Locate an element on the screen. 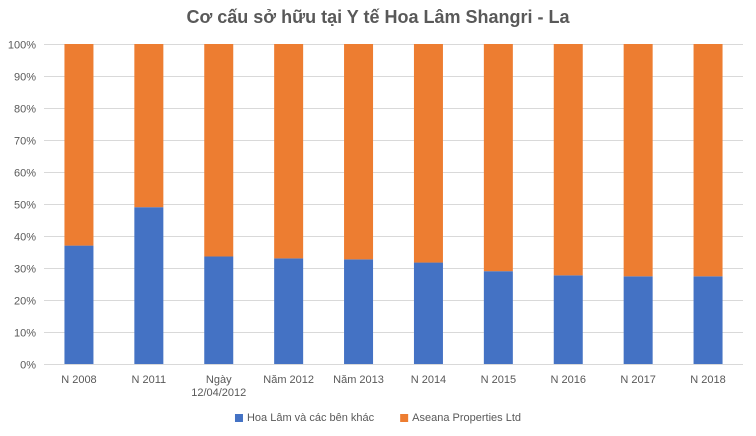  y-tick-label: 60% is located at coordinates (25, 174).